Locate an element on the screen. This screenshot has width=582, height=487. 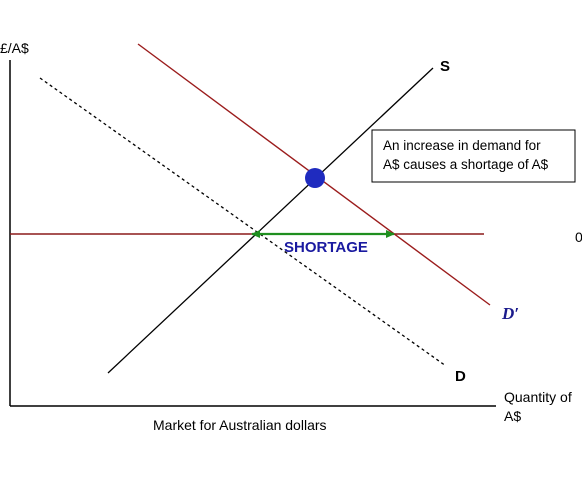
shortage-label: SHORTAGE is located at coordinates (326, 247).